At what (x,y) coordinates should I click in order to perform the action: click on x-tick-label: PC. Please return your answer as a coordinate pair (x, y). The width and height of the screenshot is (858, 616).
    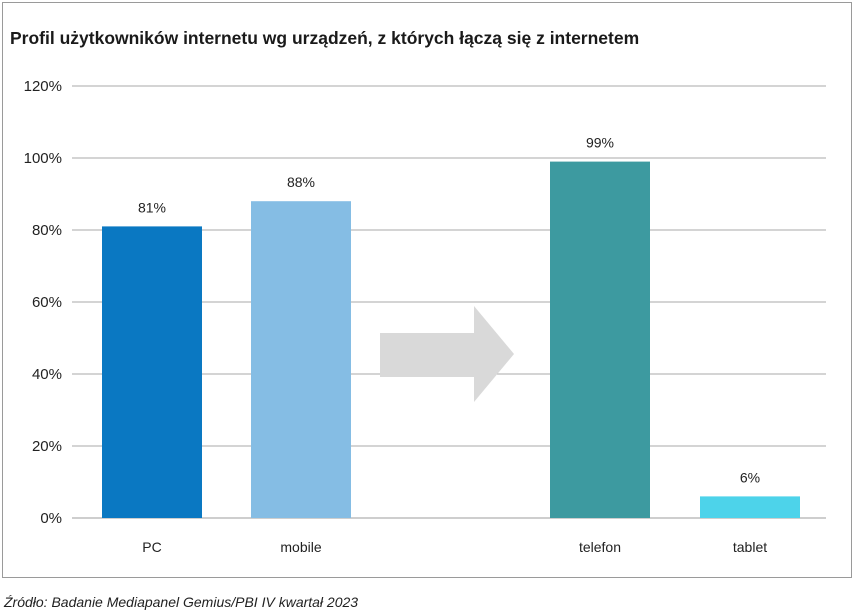
    Looking at the image, I should click on (151, 547).